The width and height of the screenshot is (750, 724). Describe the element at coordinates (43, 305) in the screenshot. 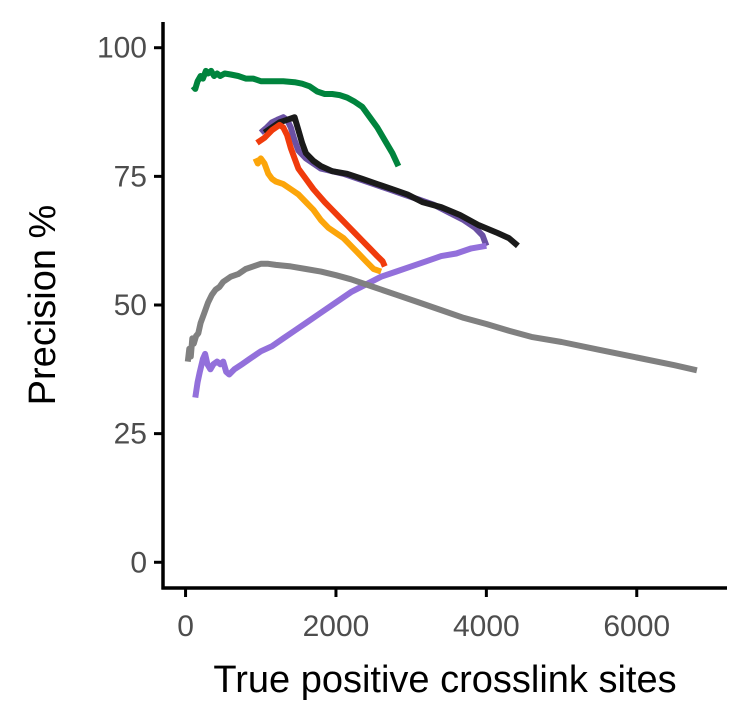

I see `y-axis-title: Precision %` at that location.